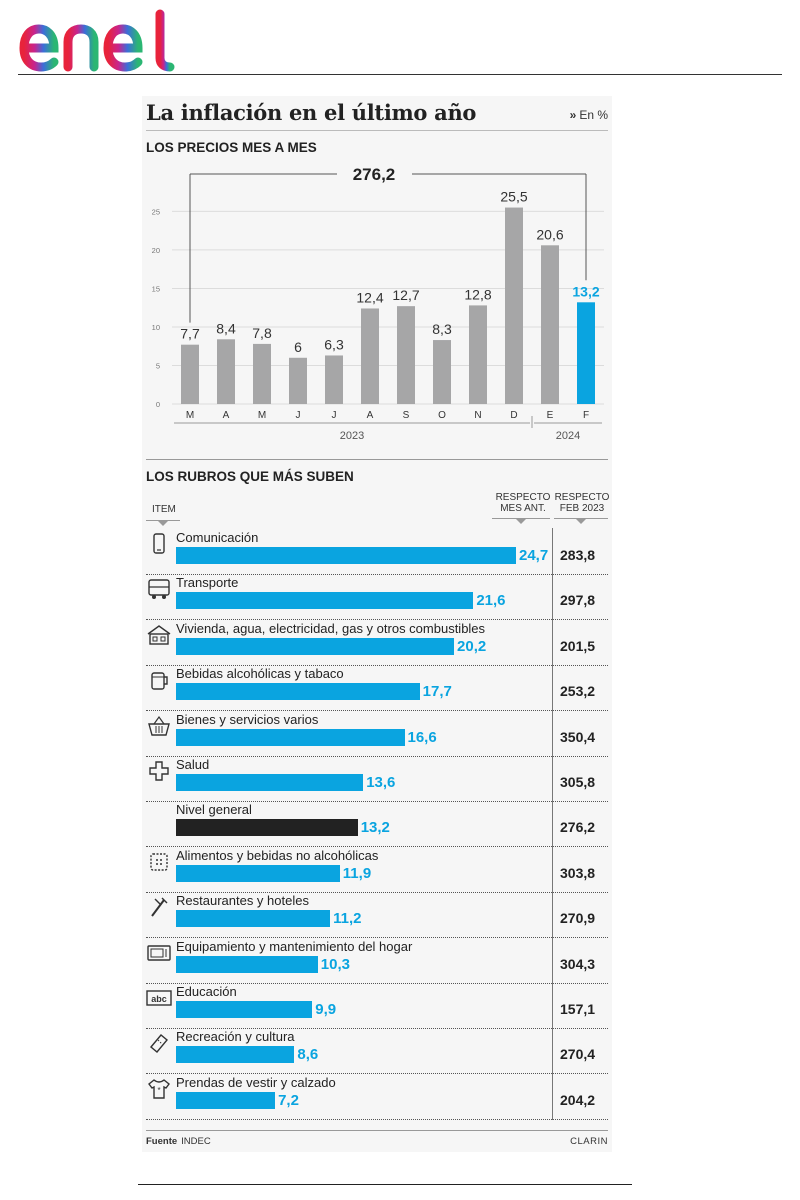 This screenshot has width=800, height=1200. I want to click on bar-value-label: 6,3, so click(334, 344).